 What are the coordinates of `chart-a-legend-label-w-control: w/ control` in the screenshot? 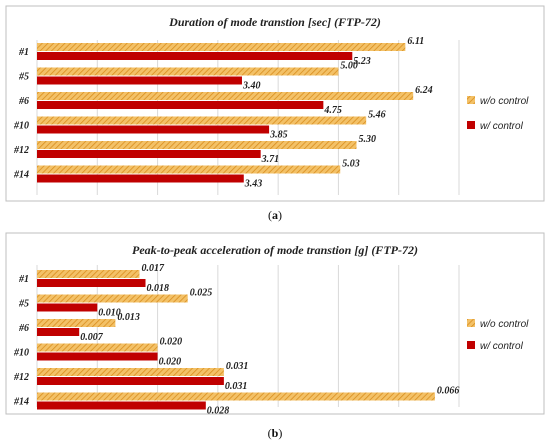 It's located at (502, 126).